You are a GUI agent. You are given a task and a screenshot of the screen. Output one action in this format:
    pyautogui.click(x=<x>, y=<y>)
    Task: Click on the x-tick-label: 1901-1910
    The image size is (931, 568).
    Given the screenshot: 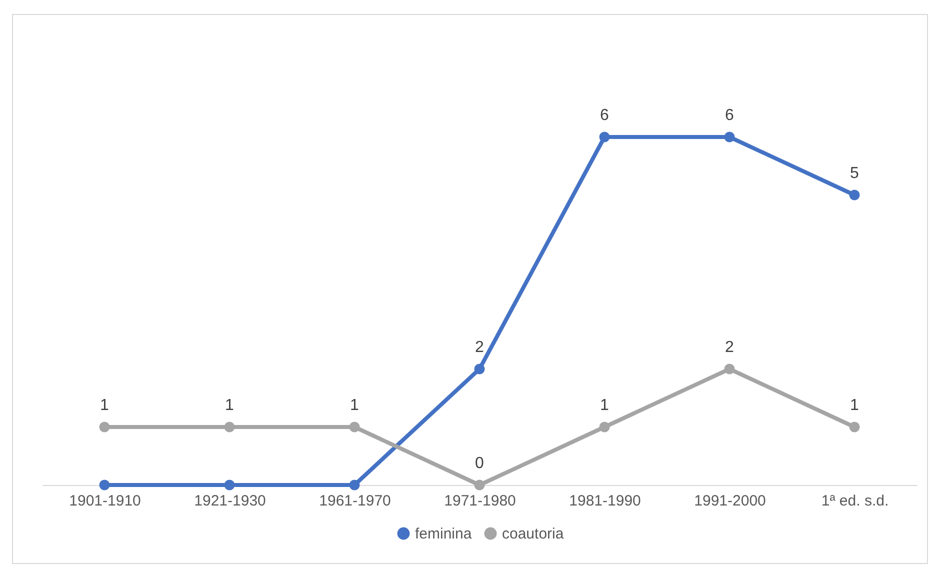 What is the action you would take?
    pyautogui.click(x=105, y=501)
    